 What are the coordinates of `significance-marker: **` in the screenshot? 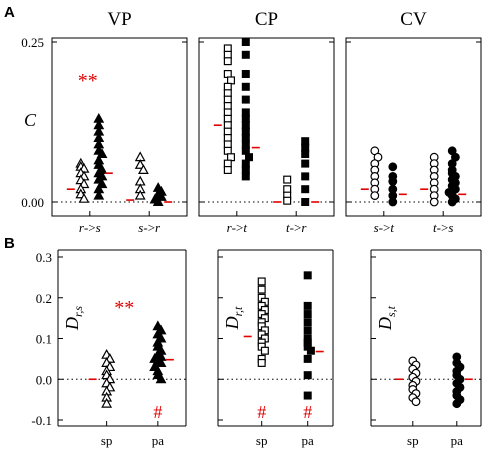 It's located at (124, 308).